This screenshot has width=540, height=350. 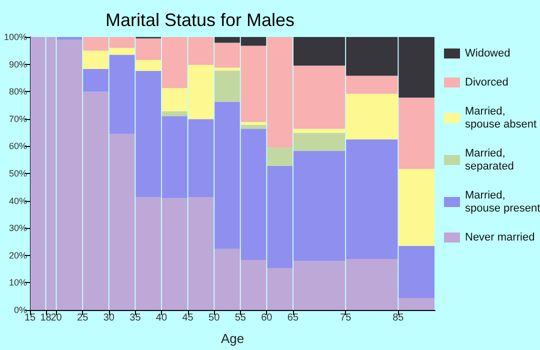 I want to click on y-tick-label: 60%, so click(x=17, y=146).